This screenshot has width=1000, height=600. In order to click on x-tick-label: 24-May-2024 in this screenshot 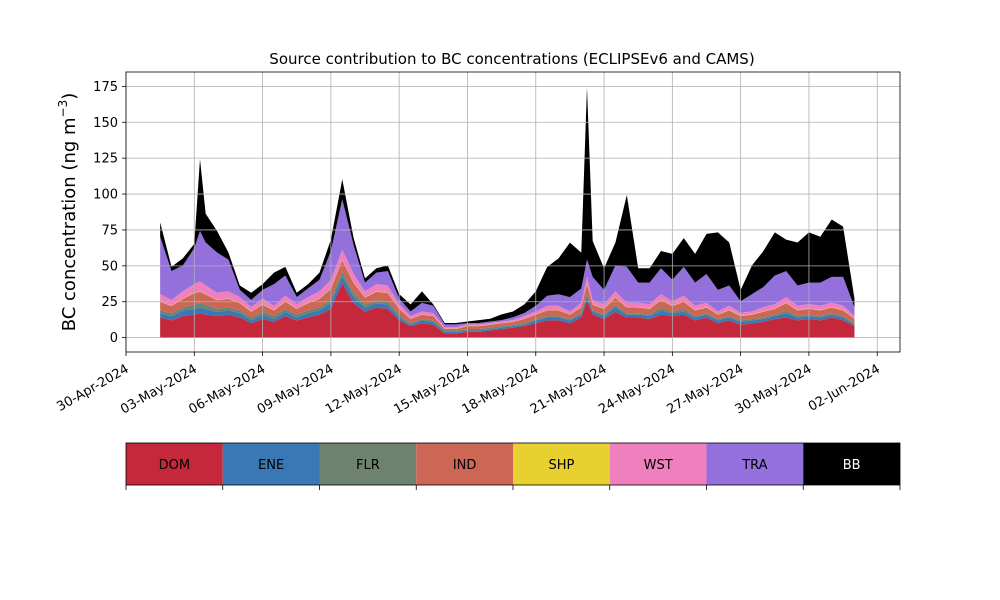, I will do `click(637, 390)`.